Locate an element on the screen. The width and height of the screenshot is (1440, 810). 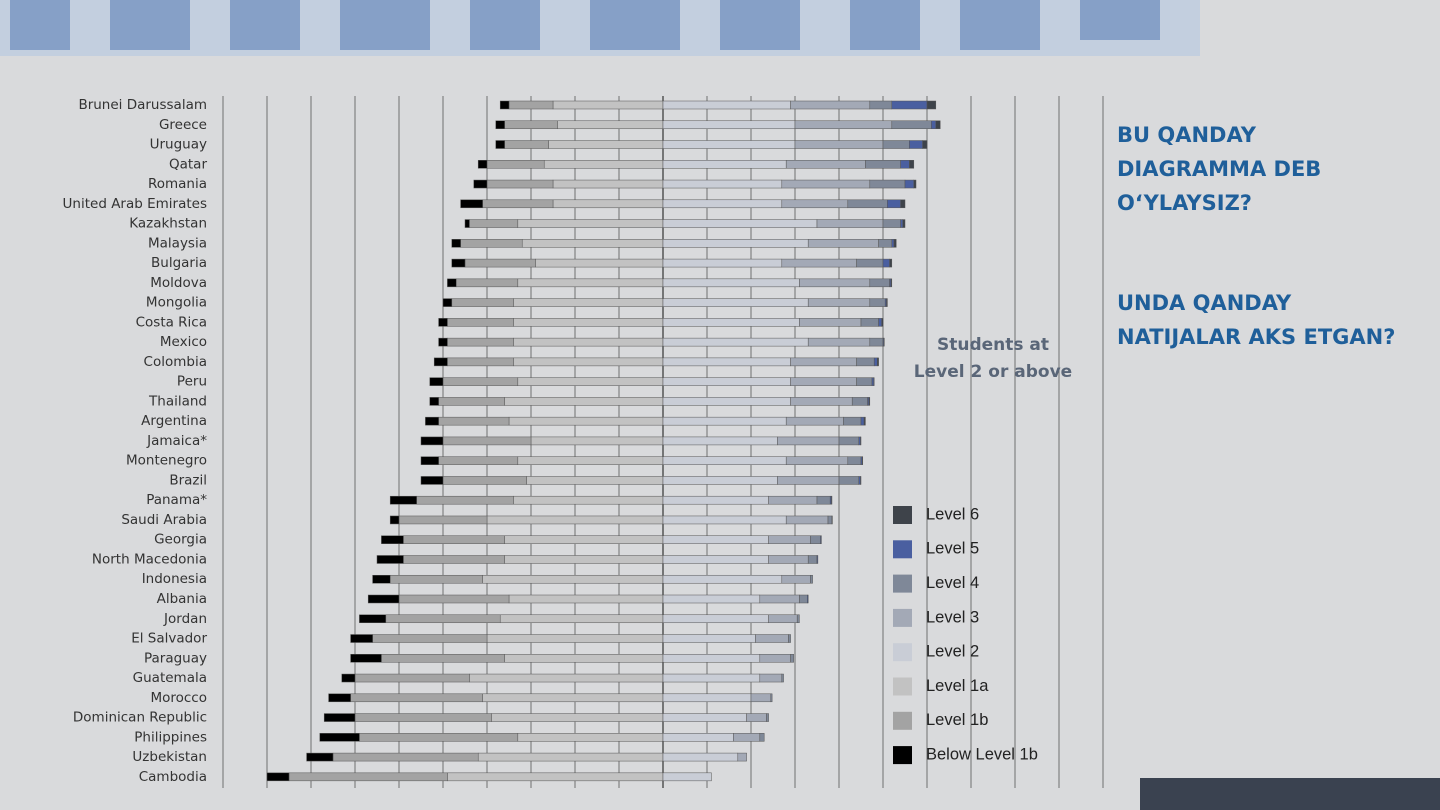
category-label: Qatar is located at coordinates (188, 164).